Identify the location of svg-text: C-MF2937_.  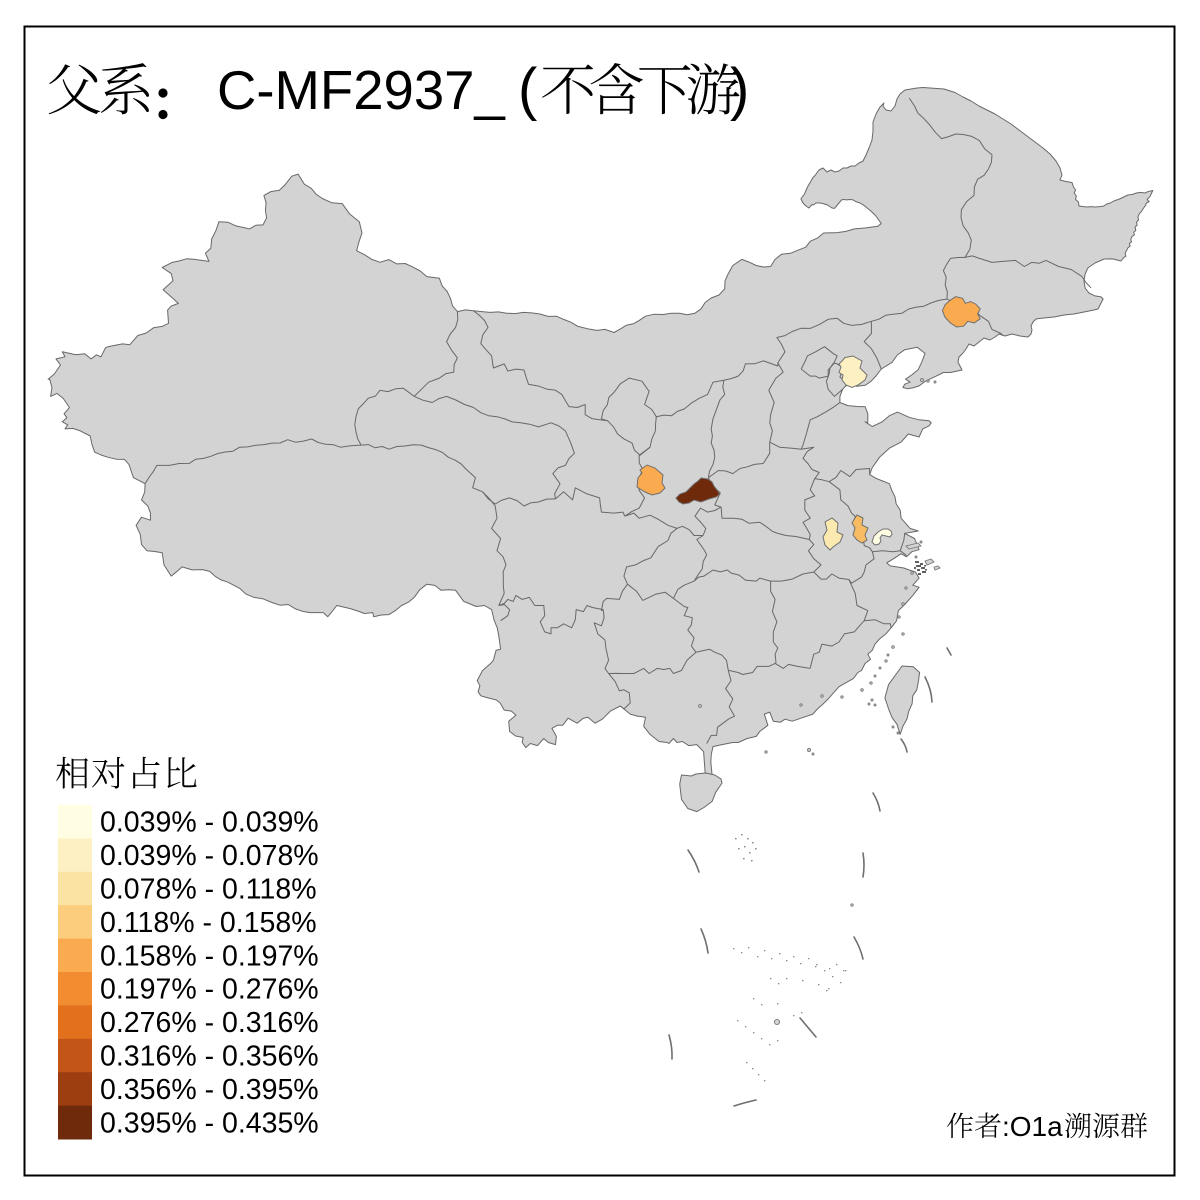
(361, 90).